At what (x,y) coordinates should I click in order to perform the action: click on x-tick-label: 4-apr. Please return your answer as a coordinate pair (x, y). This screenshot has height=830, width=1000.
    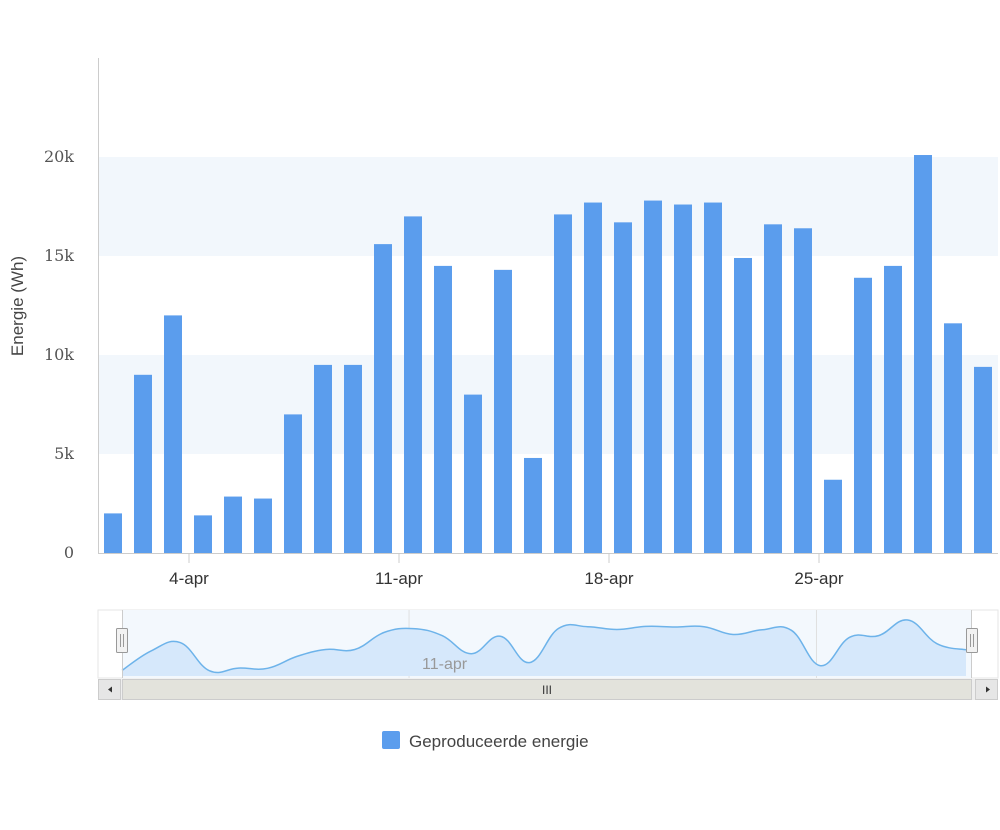
    Looking at the image, I should click on (189, 578).